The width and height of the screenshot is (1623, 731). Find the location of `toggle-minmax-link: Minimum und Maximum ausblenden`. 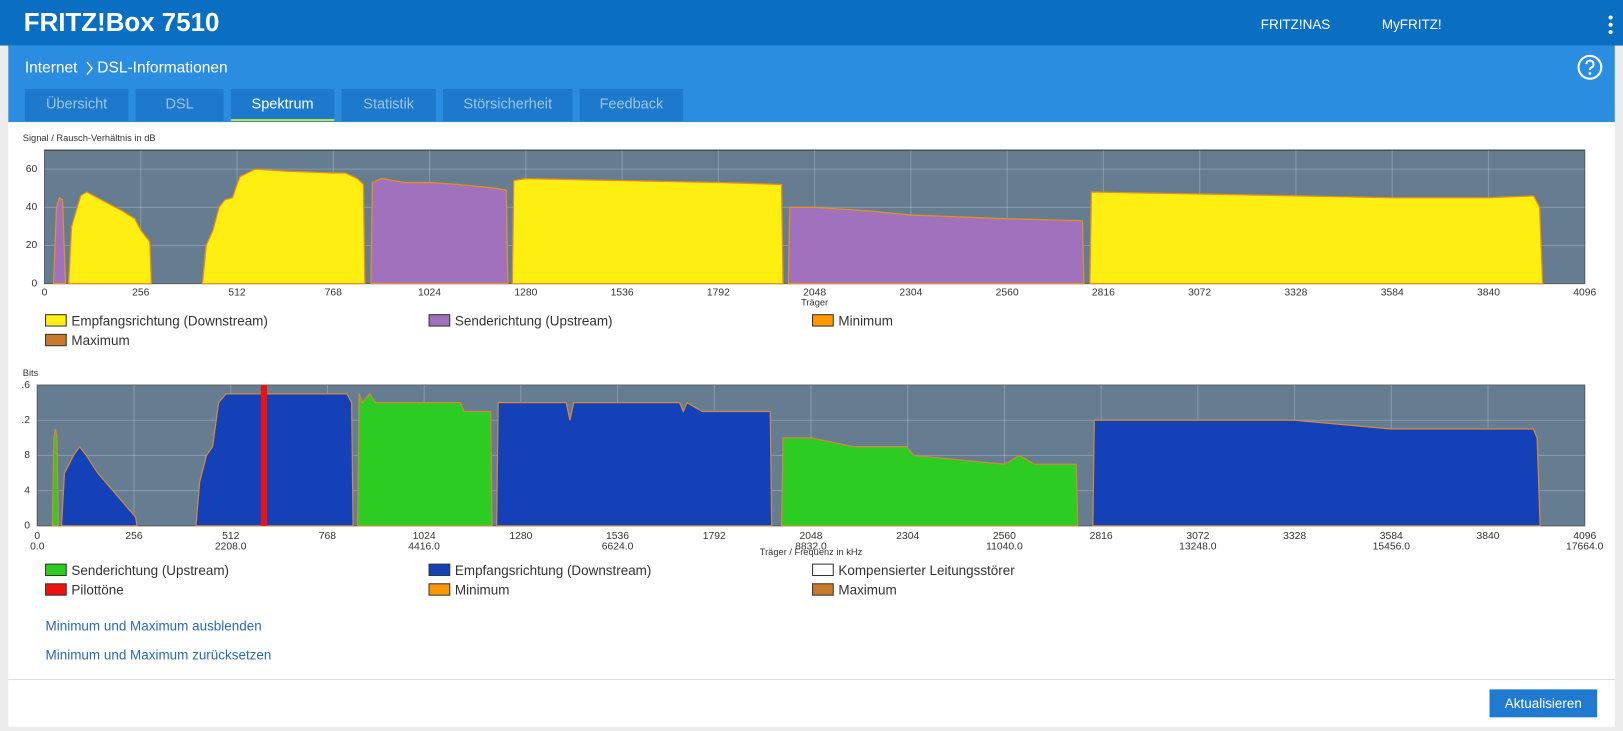

toggle-minmax-link: Minimum und Maximum ausblenden is located at coordinates (153, 625).